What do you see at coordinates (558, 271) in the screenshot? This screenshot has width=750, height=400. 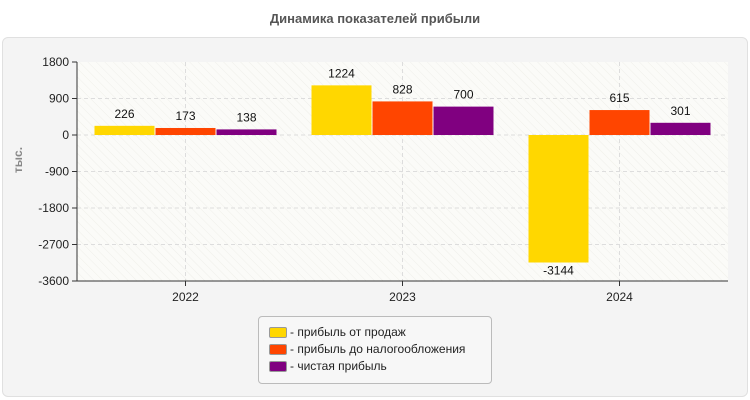 I see `data-label: -3144` at bounding box center [558, 271].